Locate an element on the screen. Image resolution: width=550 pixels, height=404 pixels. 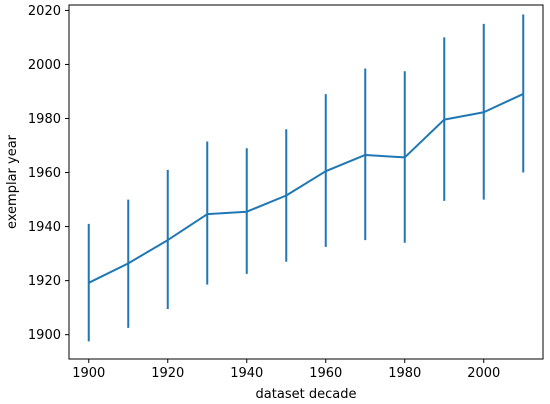
x-tick-label: 2000 is located at coordinates (483, 373).